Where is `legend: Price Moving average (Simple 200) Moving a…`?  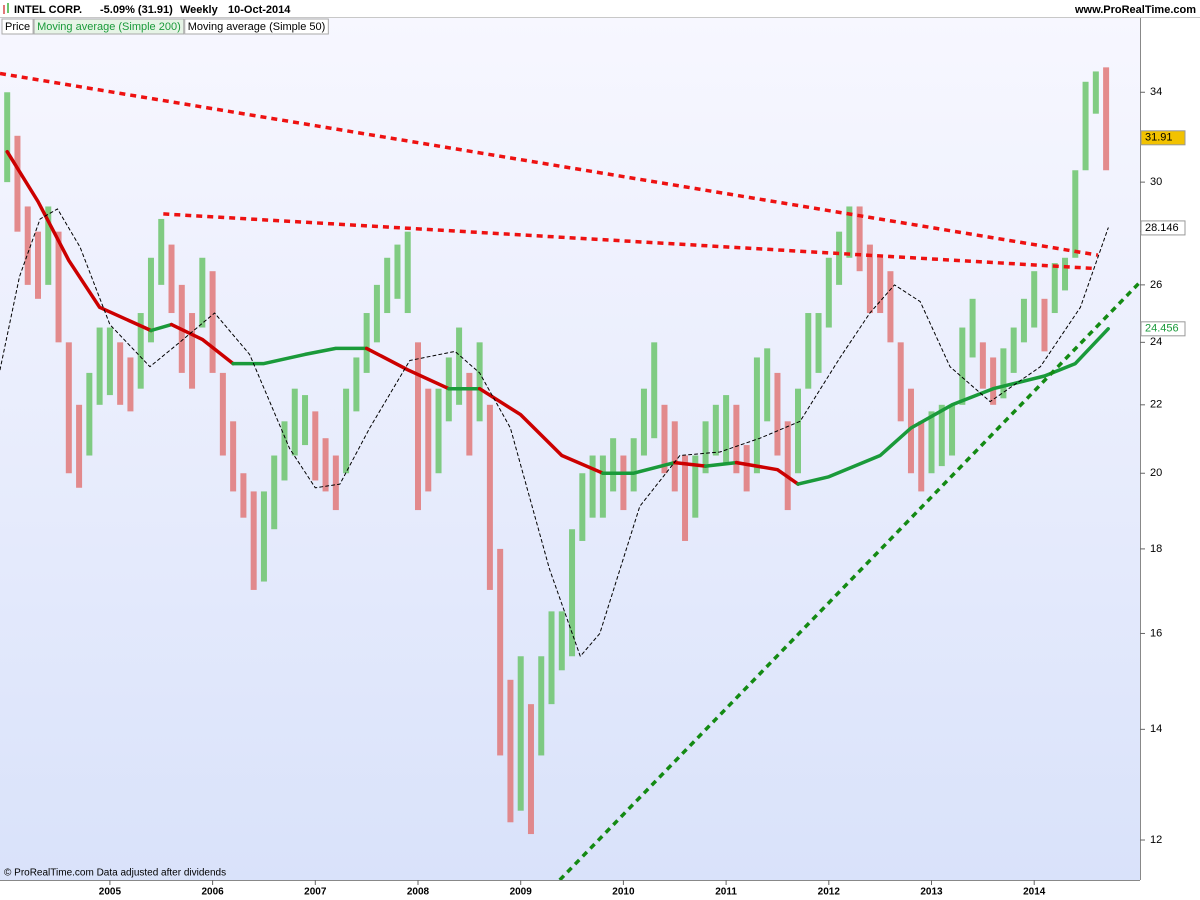
legend: Price Moving average (Simple 200) Moving a… is located at coordinates (165, 26).